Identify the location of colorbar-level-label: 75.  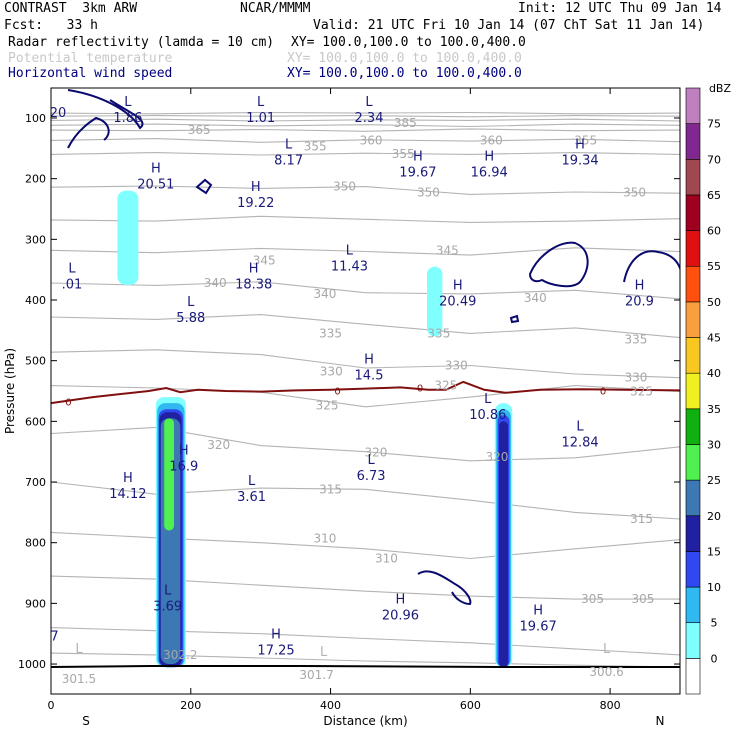
(714, 124).